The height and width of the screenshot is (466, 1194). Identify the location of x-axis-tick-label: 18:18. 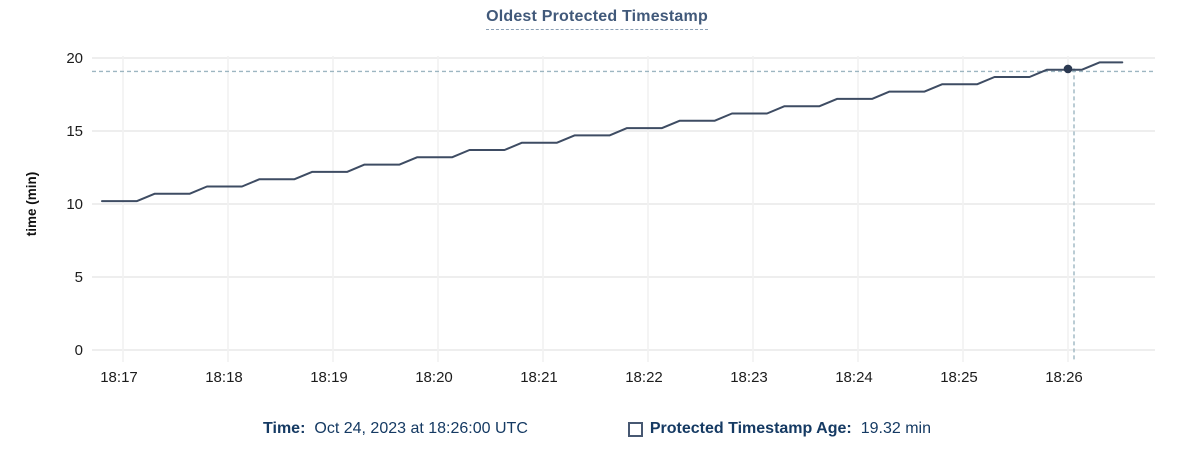
(224, 377).